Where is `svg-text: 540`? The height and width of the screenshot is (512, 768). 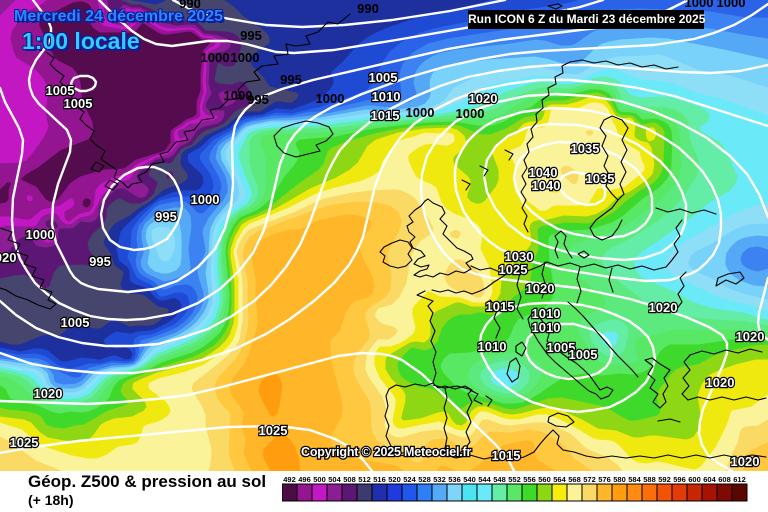
svg-text: 540 is located at coordinates (469, 479).